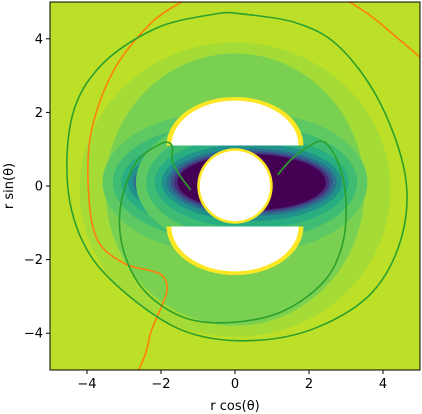 The height and width of the screenshot is (414, 422). What do you see at coordinates (234, 406) in the screenshot?
I see `x-axis-label: r cos(θ)` at bounding box center [234, 406].